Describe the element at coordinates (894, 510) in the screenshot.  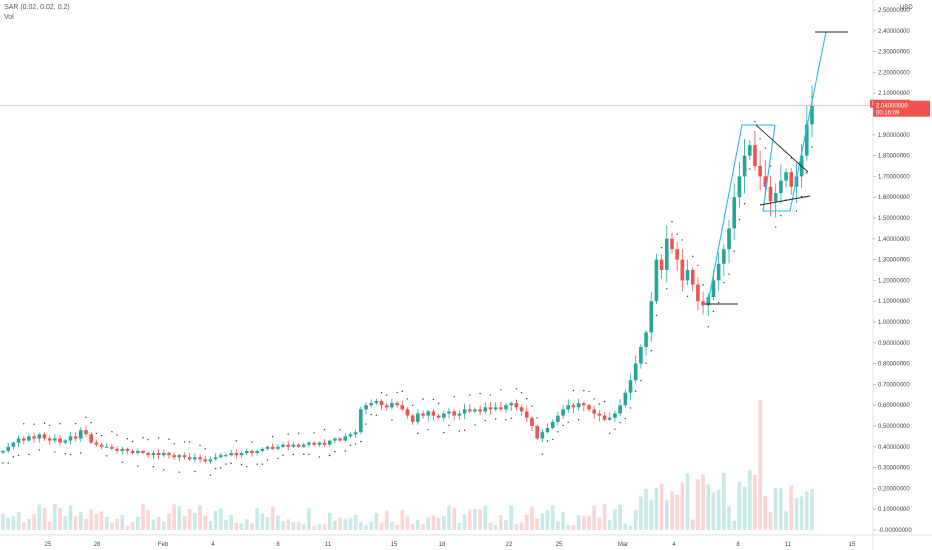
I see `y-tick-label: 0.10000000` at that location.